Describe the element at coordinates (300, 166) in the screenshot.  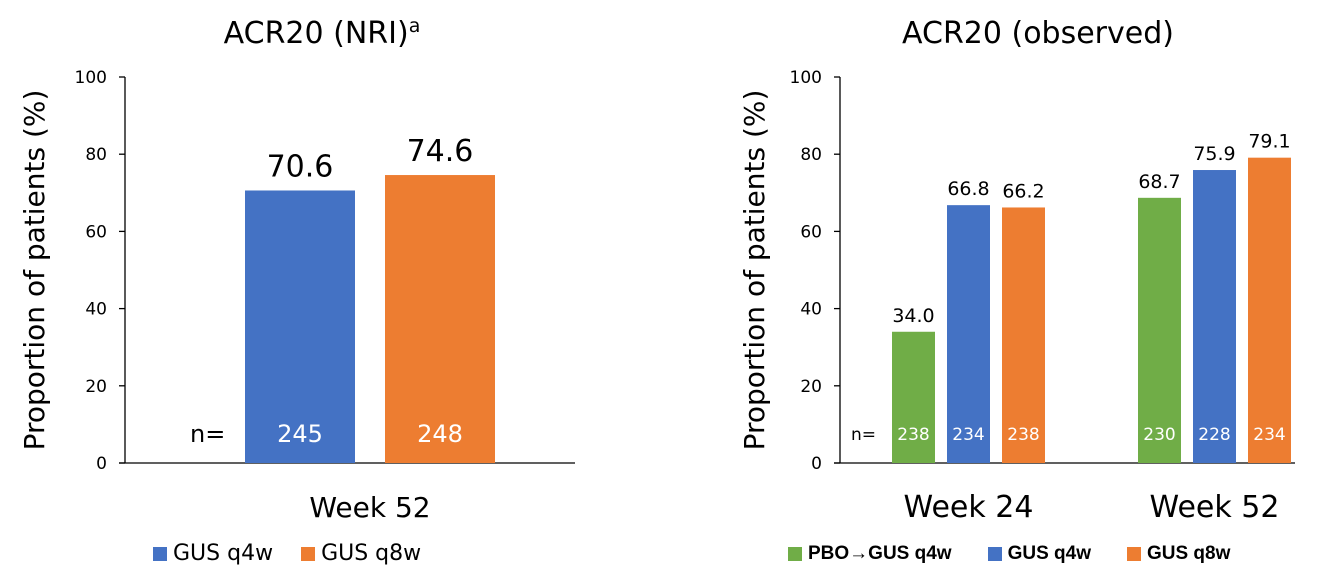
I see `bar-value-label: 70.6` at that location.